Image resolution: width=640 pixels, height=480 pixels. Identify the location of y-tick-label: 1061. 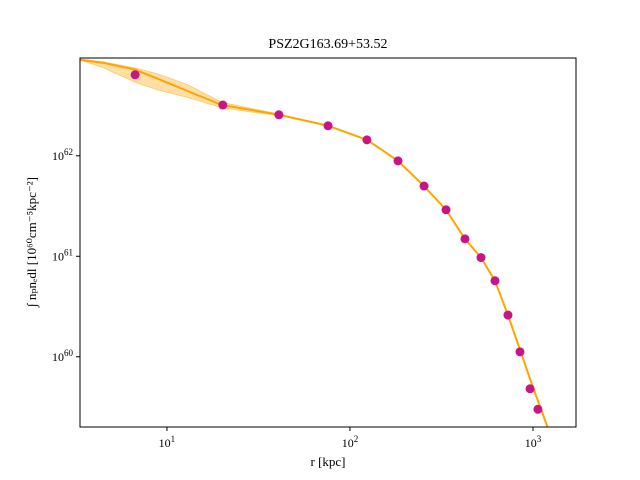
(62, 255).